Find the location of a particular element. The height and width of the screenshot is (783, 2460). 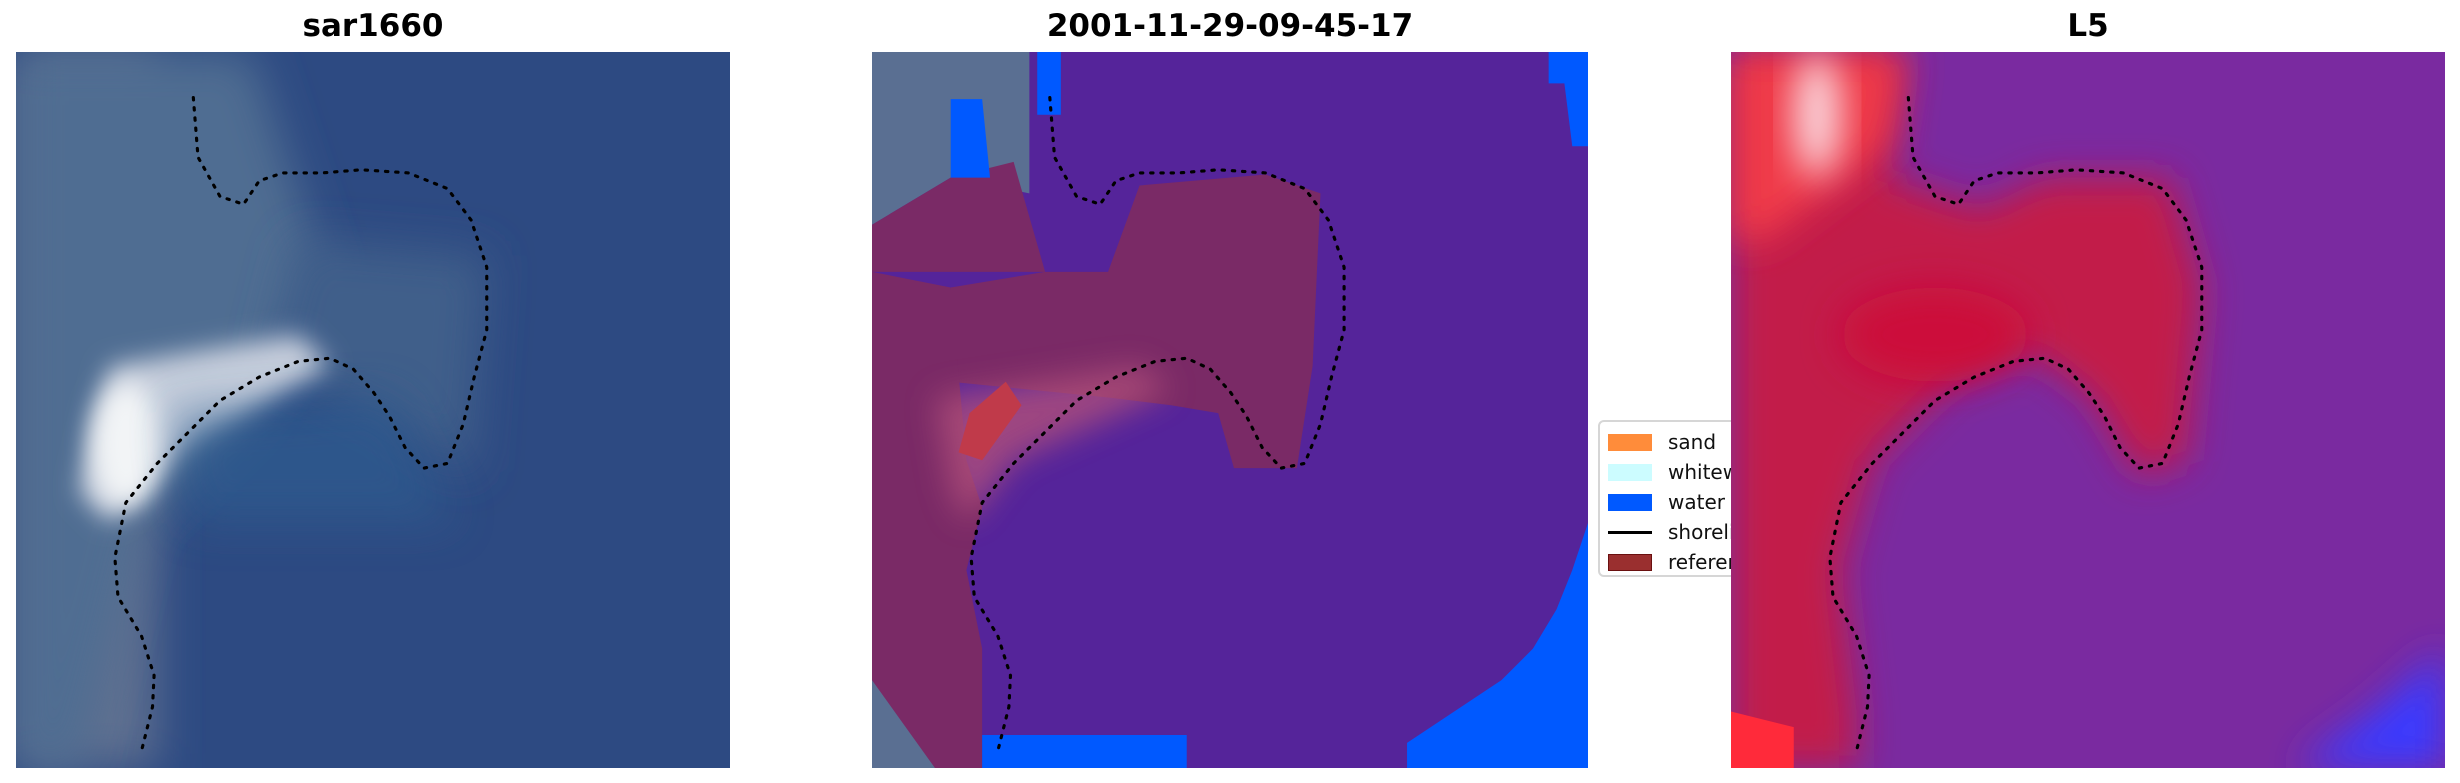

shoreline-line-swatch is located at coordinates (1630, 532).